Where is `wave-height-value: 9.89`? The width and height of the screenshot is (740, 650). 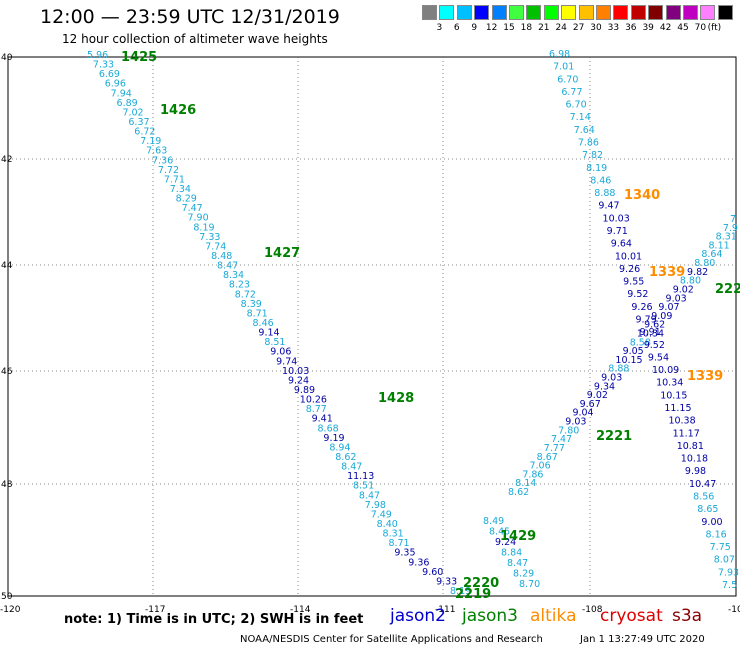 wave-height-value: 9.89 is located at coordinates (304, 390).